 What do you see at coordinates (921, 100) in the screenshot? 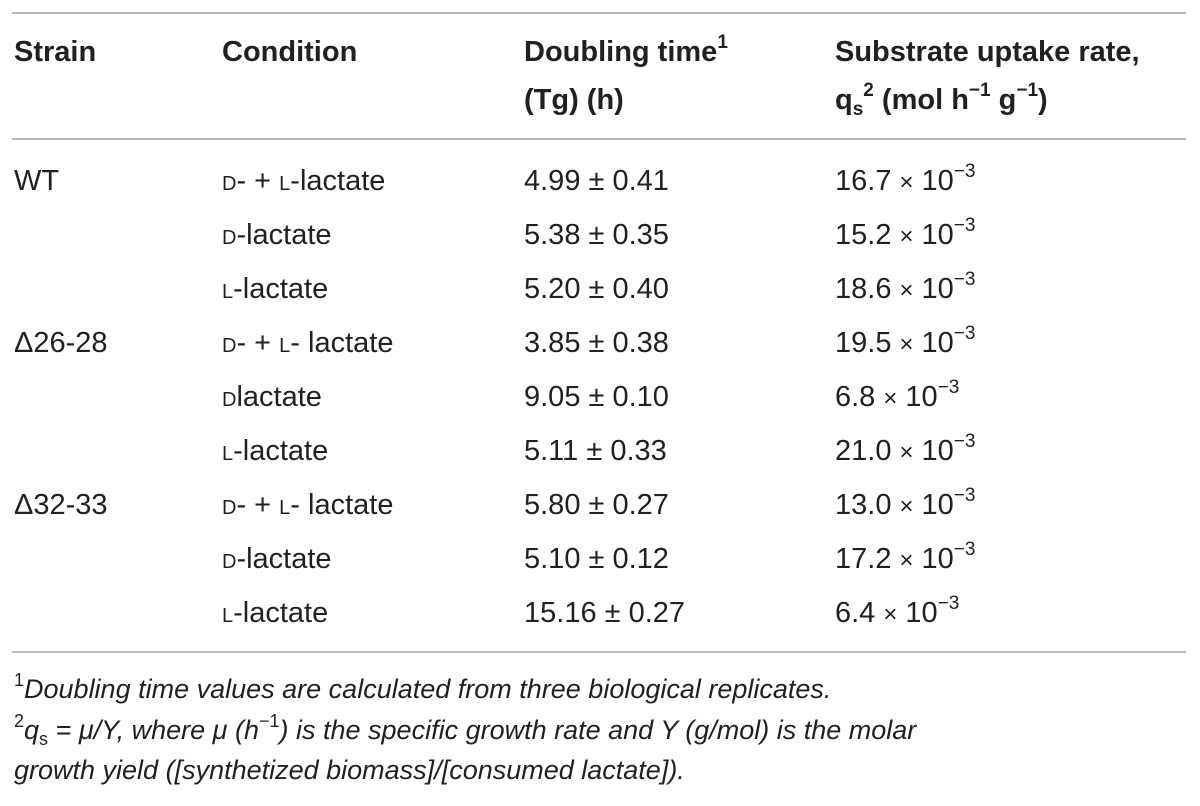
I see `header-uptake-units-a: (mol h` at bounding box center [921, 100].